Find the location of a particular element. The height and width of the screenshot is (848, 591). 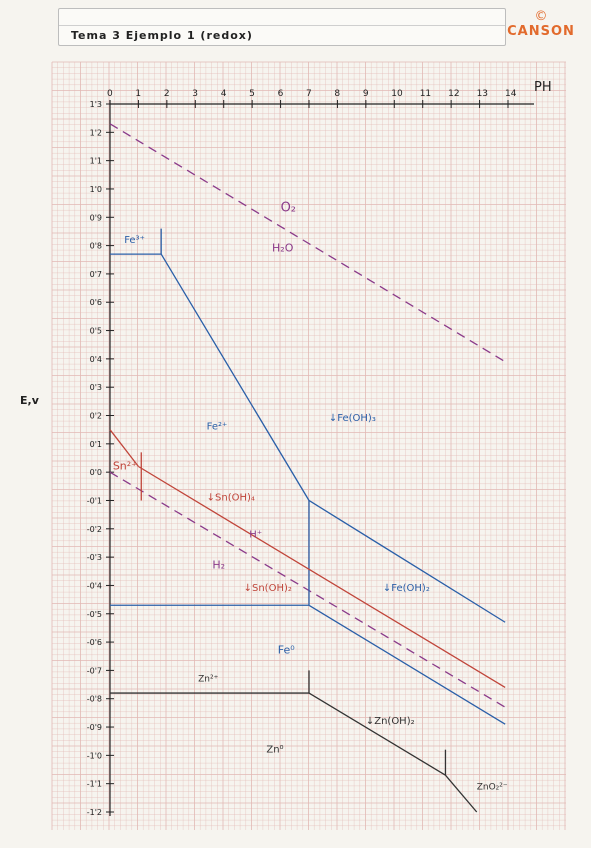

brand-logo: © CANSON is located at coordinates (541, 28).